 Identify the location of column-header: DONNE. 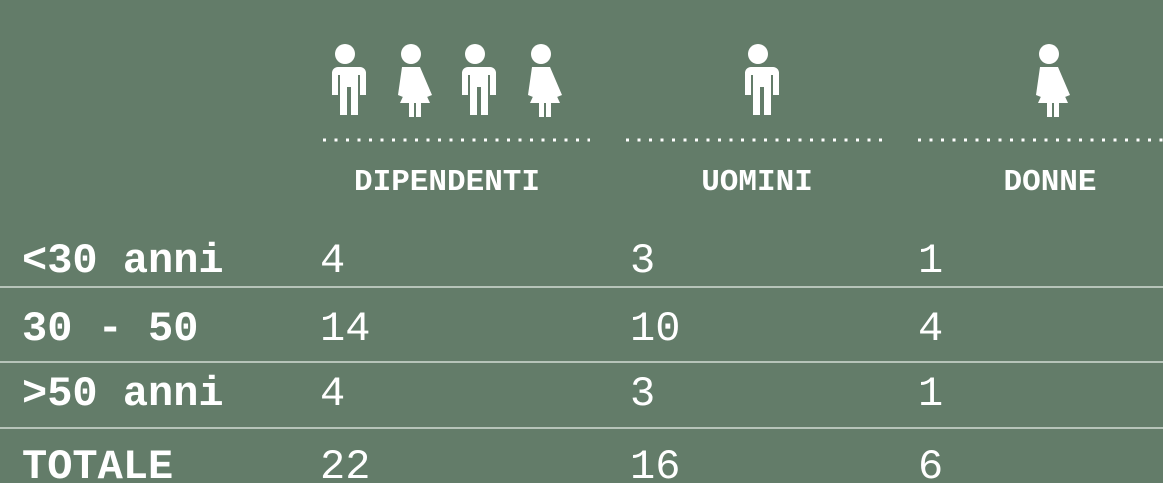
(1049, 182).